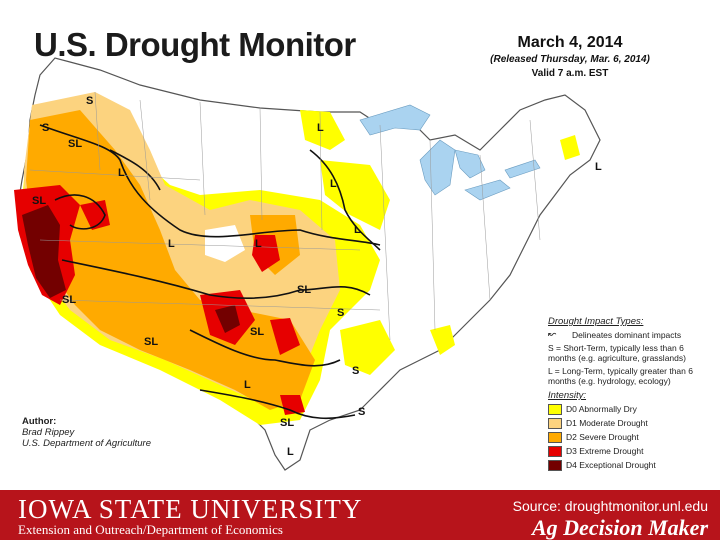 The width and height of the screenshot is (720, 541). Describe the element at coordinates (570, 59) in the screenshot. I see `release-date: (Released Thursday, Mar. 6, 2014)` at that location.